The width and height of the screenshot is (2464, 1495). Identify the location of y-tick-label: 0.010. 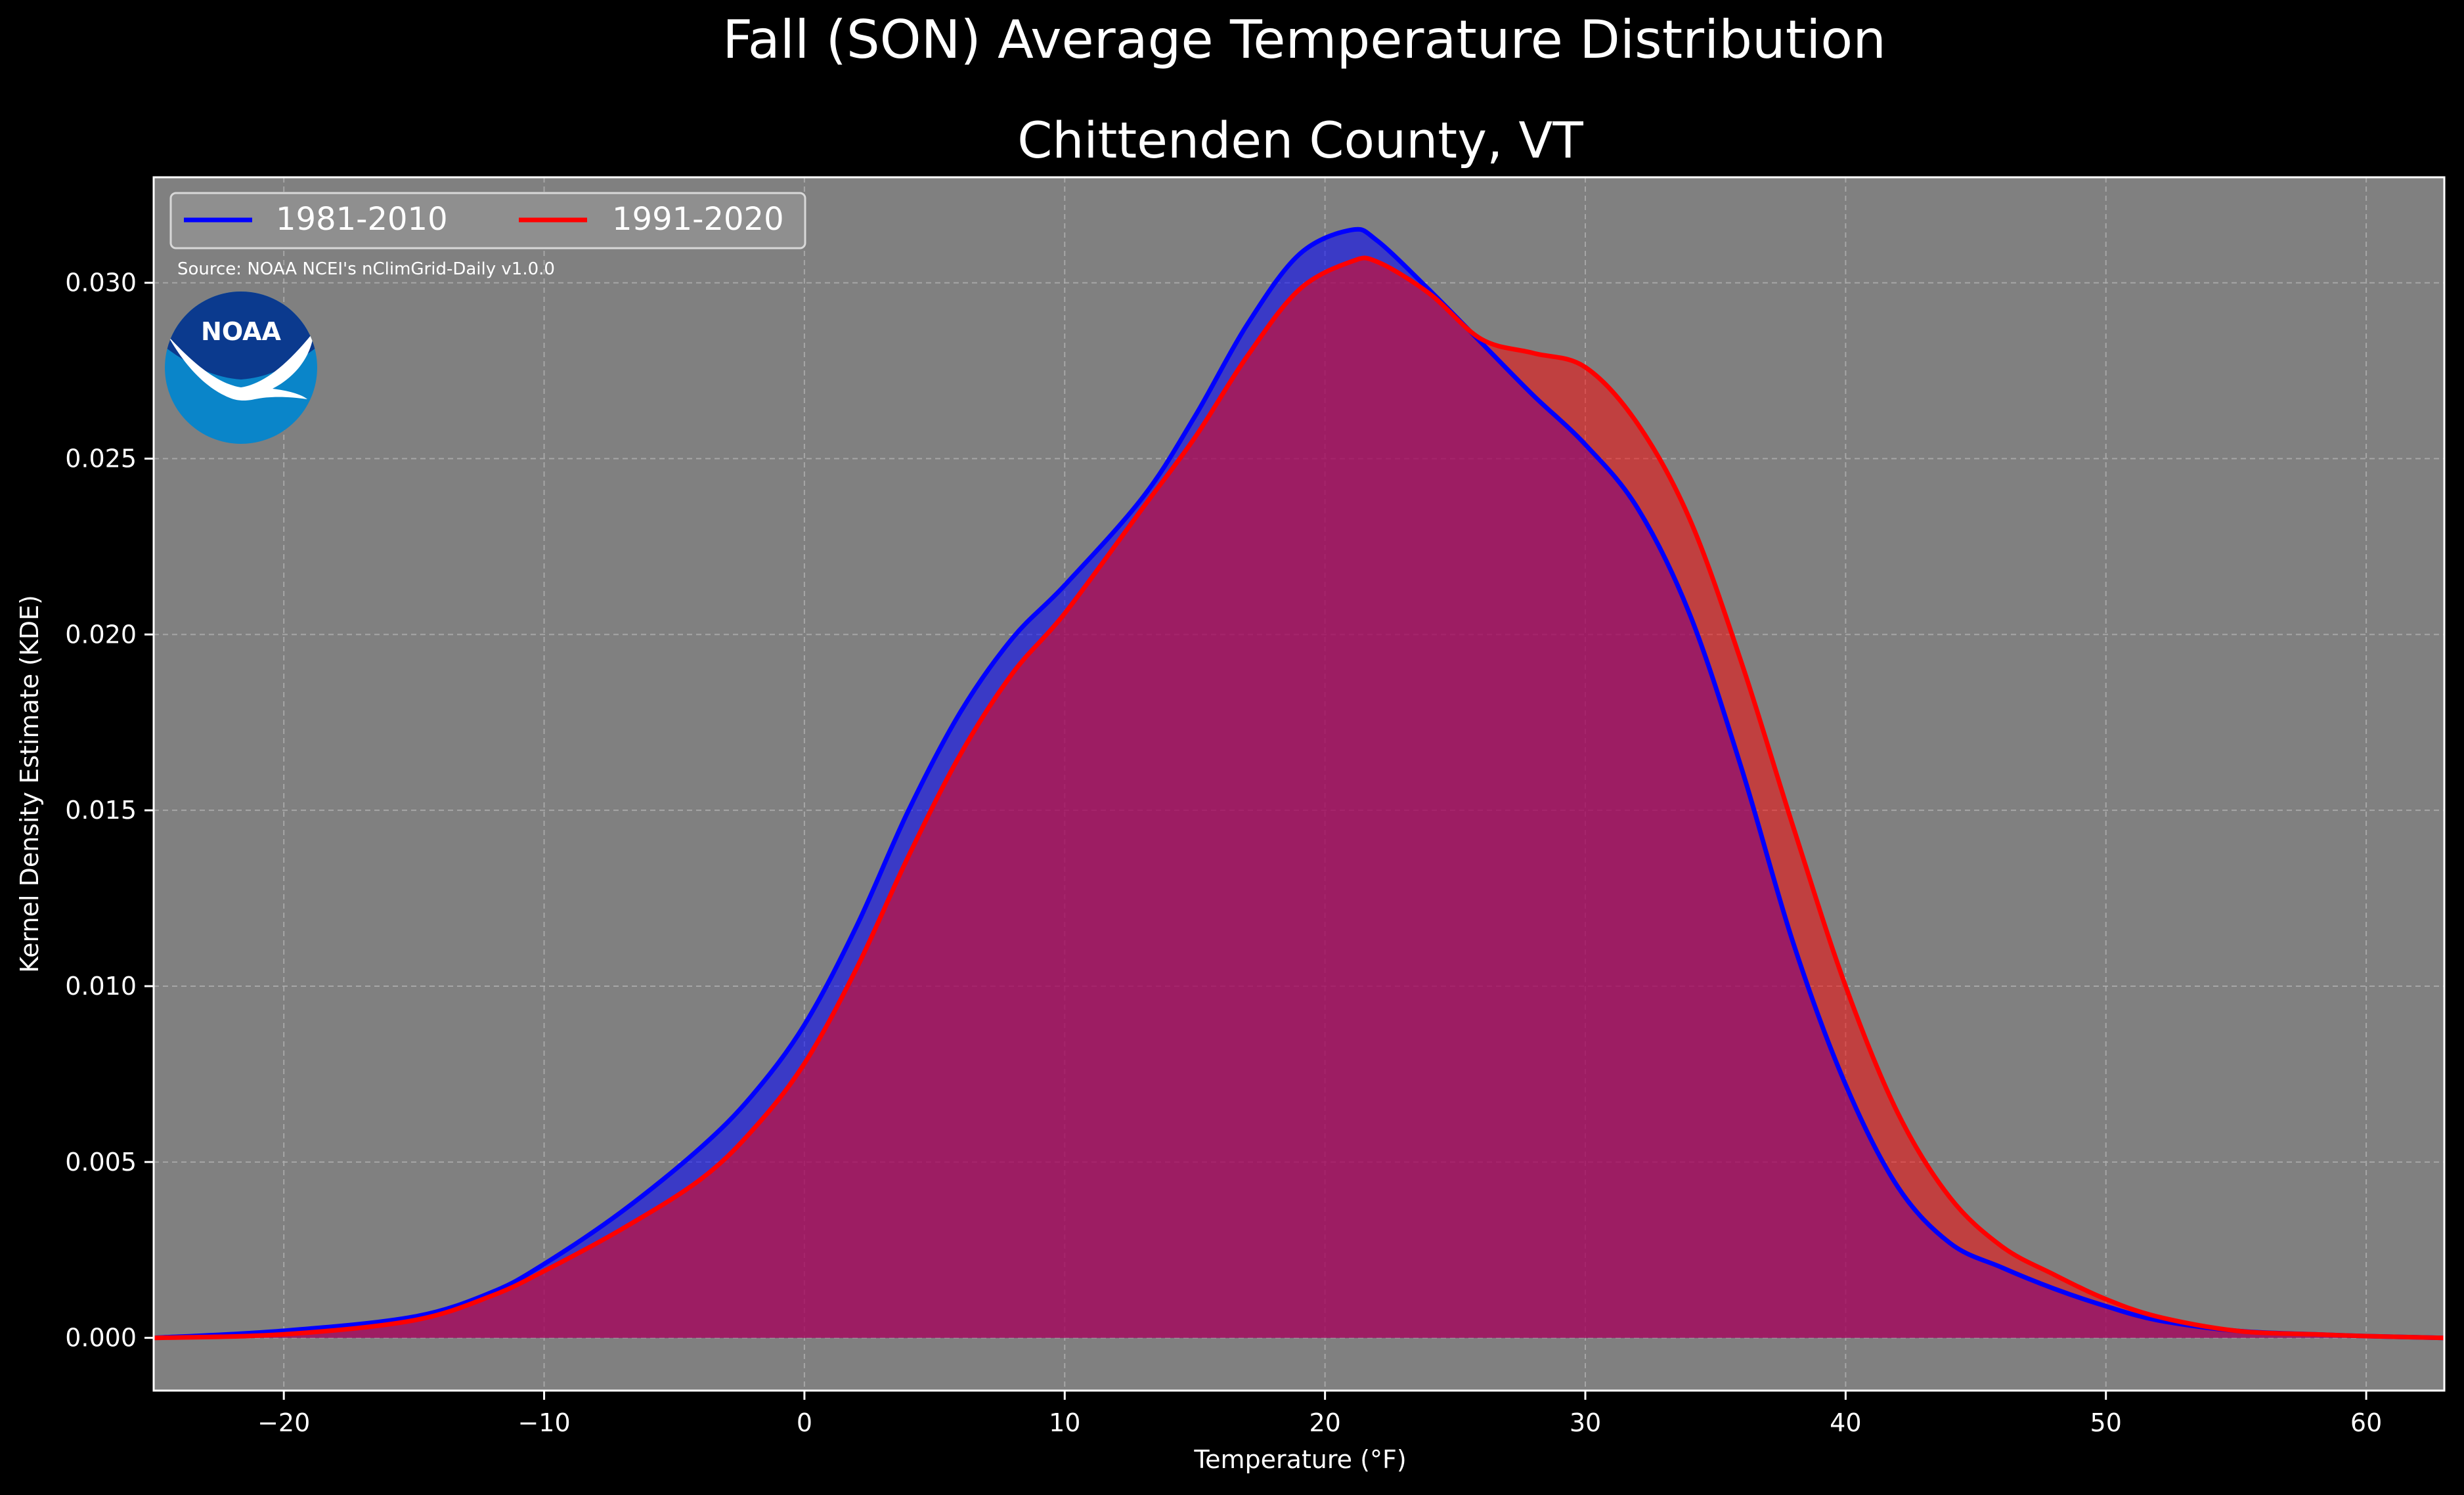
(101, 986).